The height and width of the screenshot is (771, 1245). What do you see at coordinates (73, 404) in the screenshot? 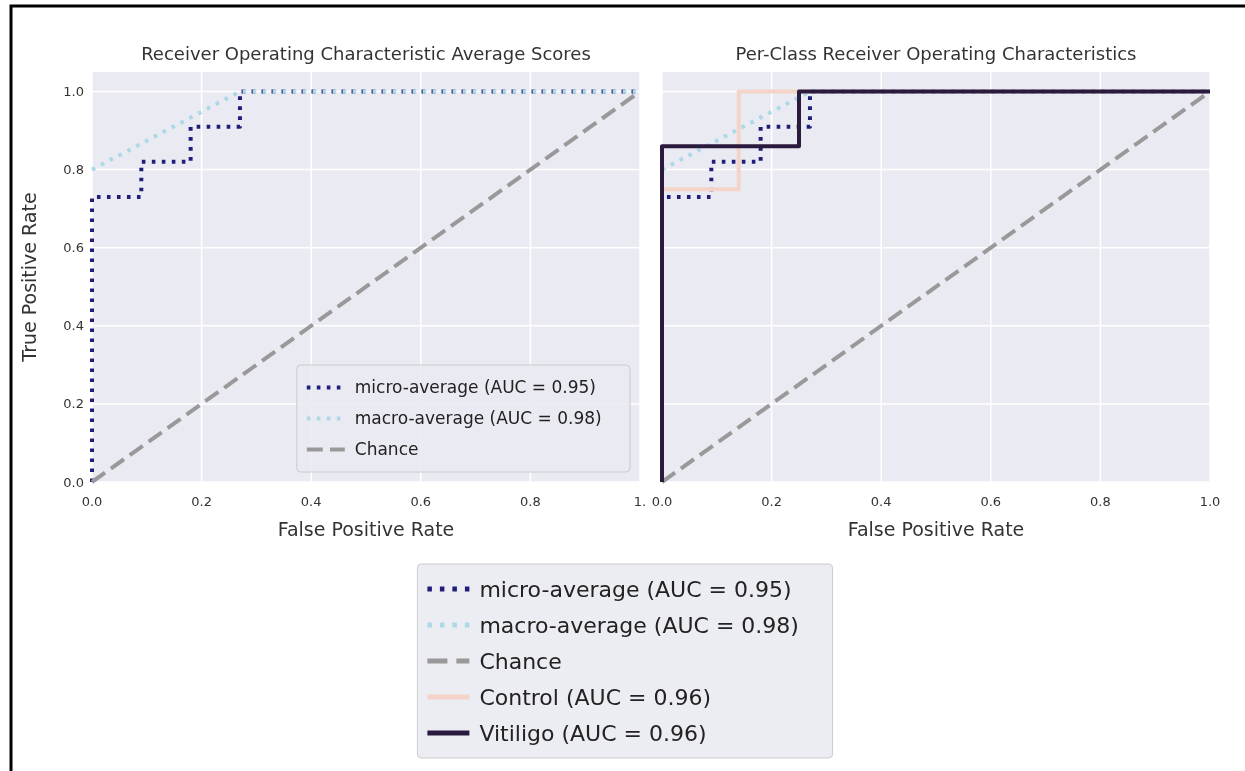
I see `y-tick-label: 0.2` at bounding box center [73, 404].